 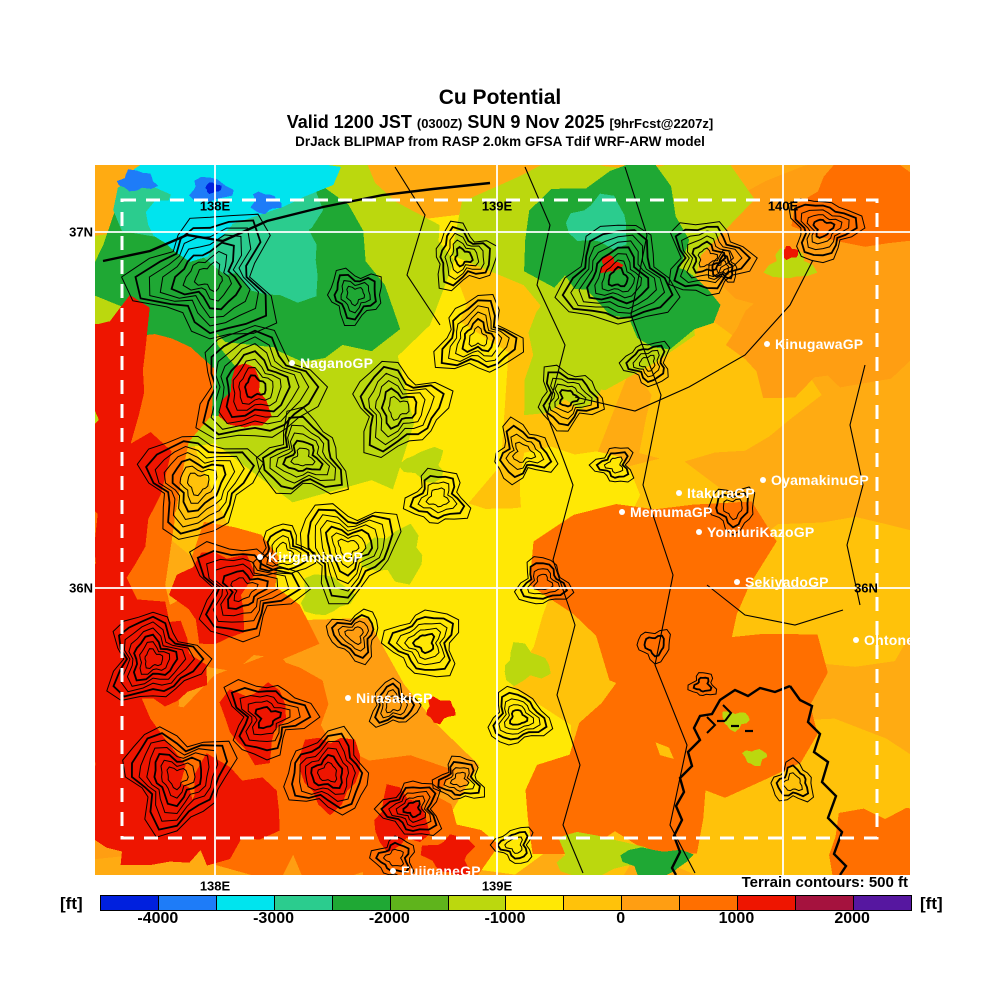 I want to click on site-name: SekiyadoGP, so click(x=787, y=582).